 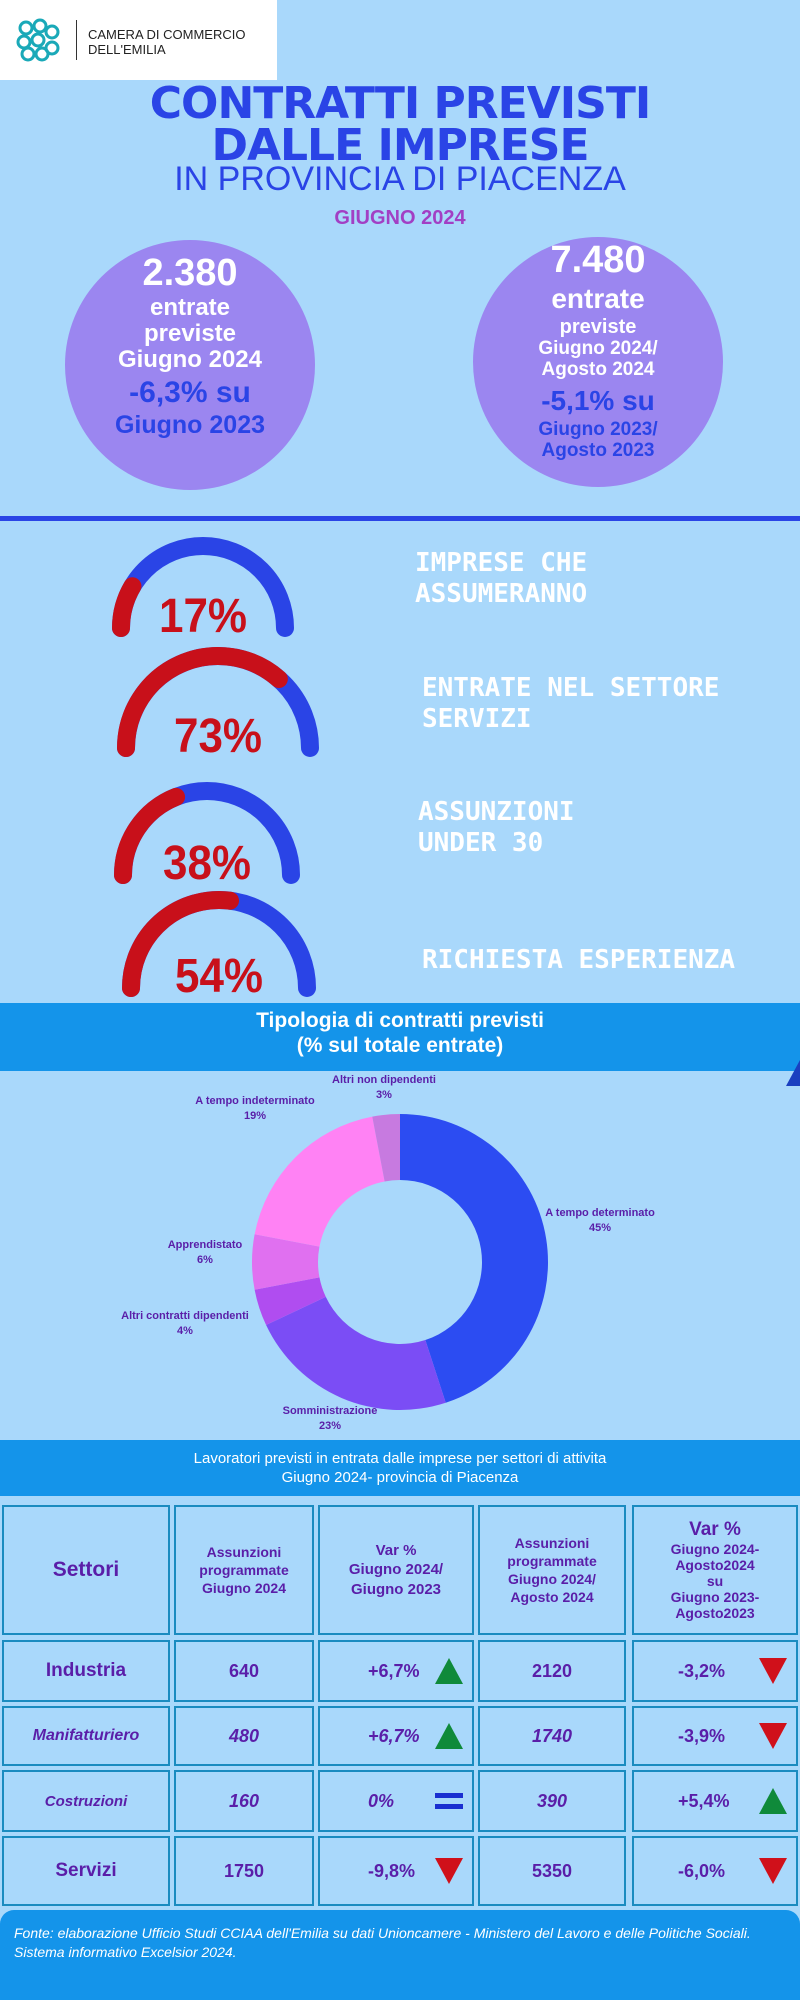 I want to click on header-assunzioni-giugno: Assunzioni programmate Giugno 2024, so click(x=244, y=1570).